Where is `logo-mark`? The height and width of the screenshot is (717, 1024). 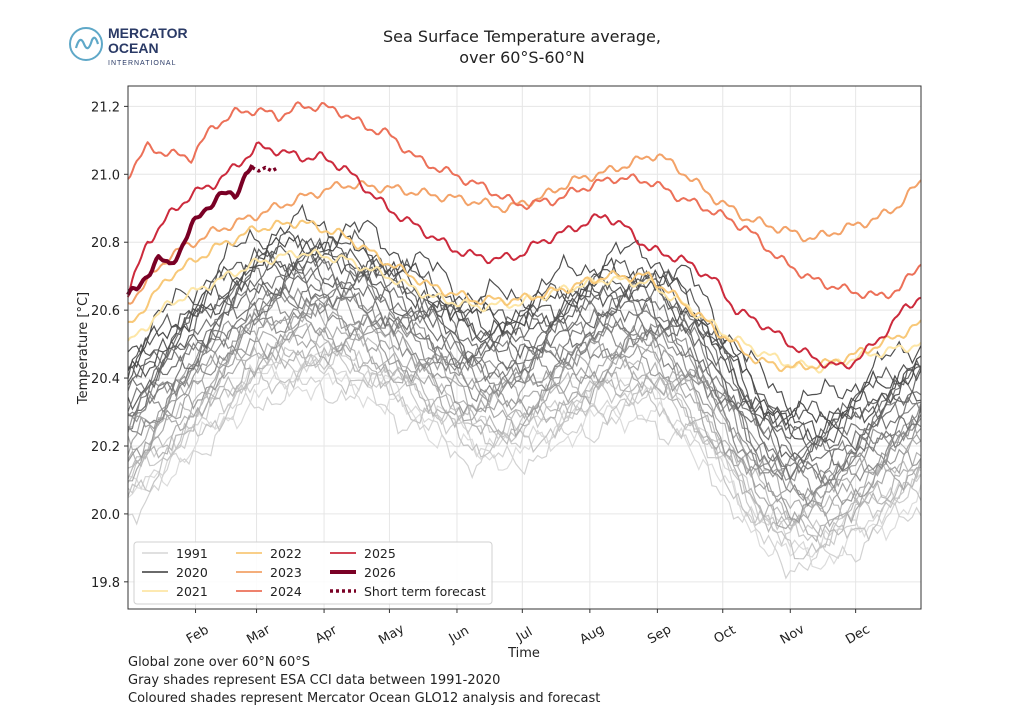
logo-mark is located at coordinates (86, 44).